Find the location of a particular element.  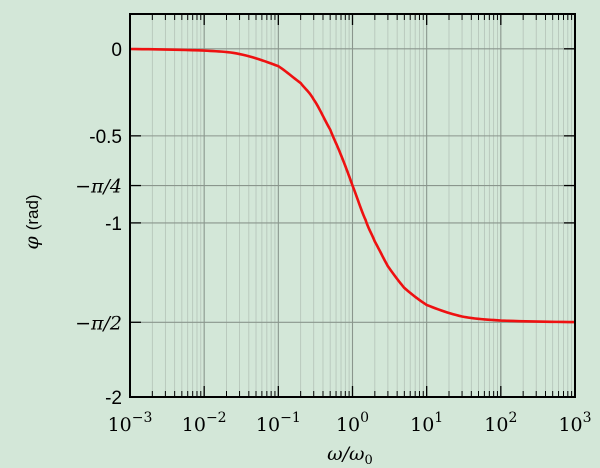

y-tick-label: -2 is located at coordinates (113, 398).